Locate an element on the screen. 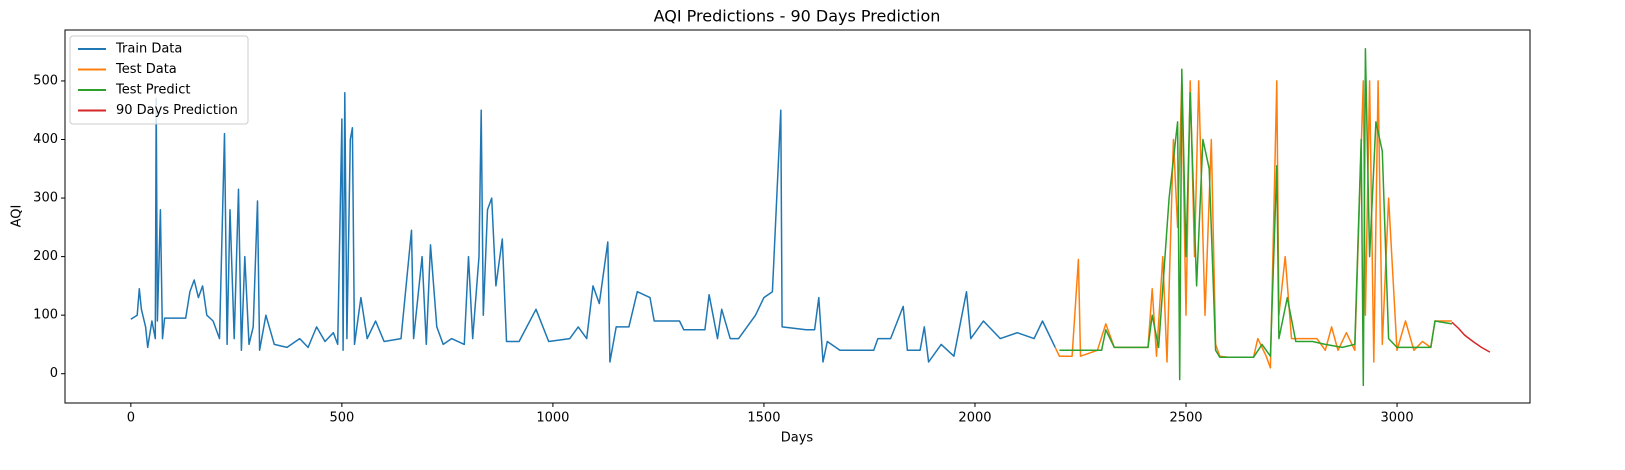  y-tick-label: 0 is located at coordinates (54, 373).